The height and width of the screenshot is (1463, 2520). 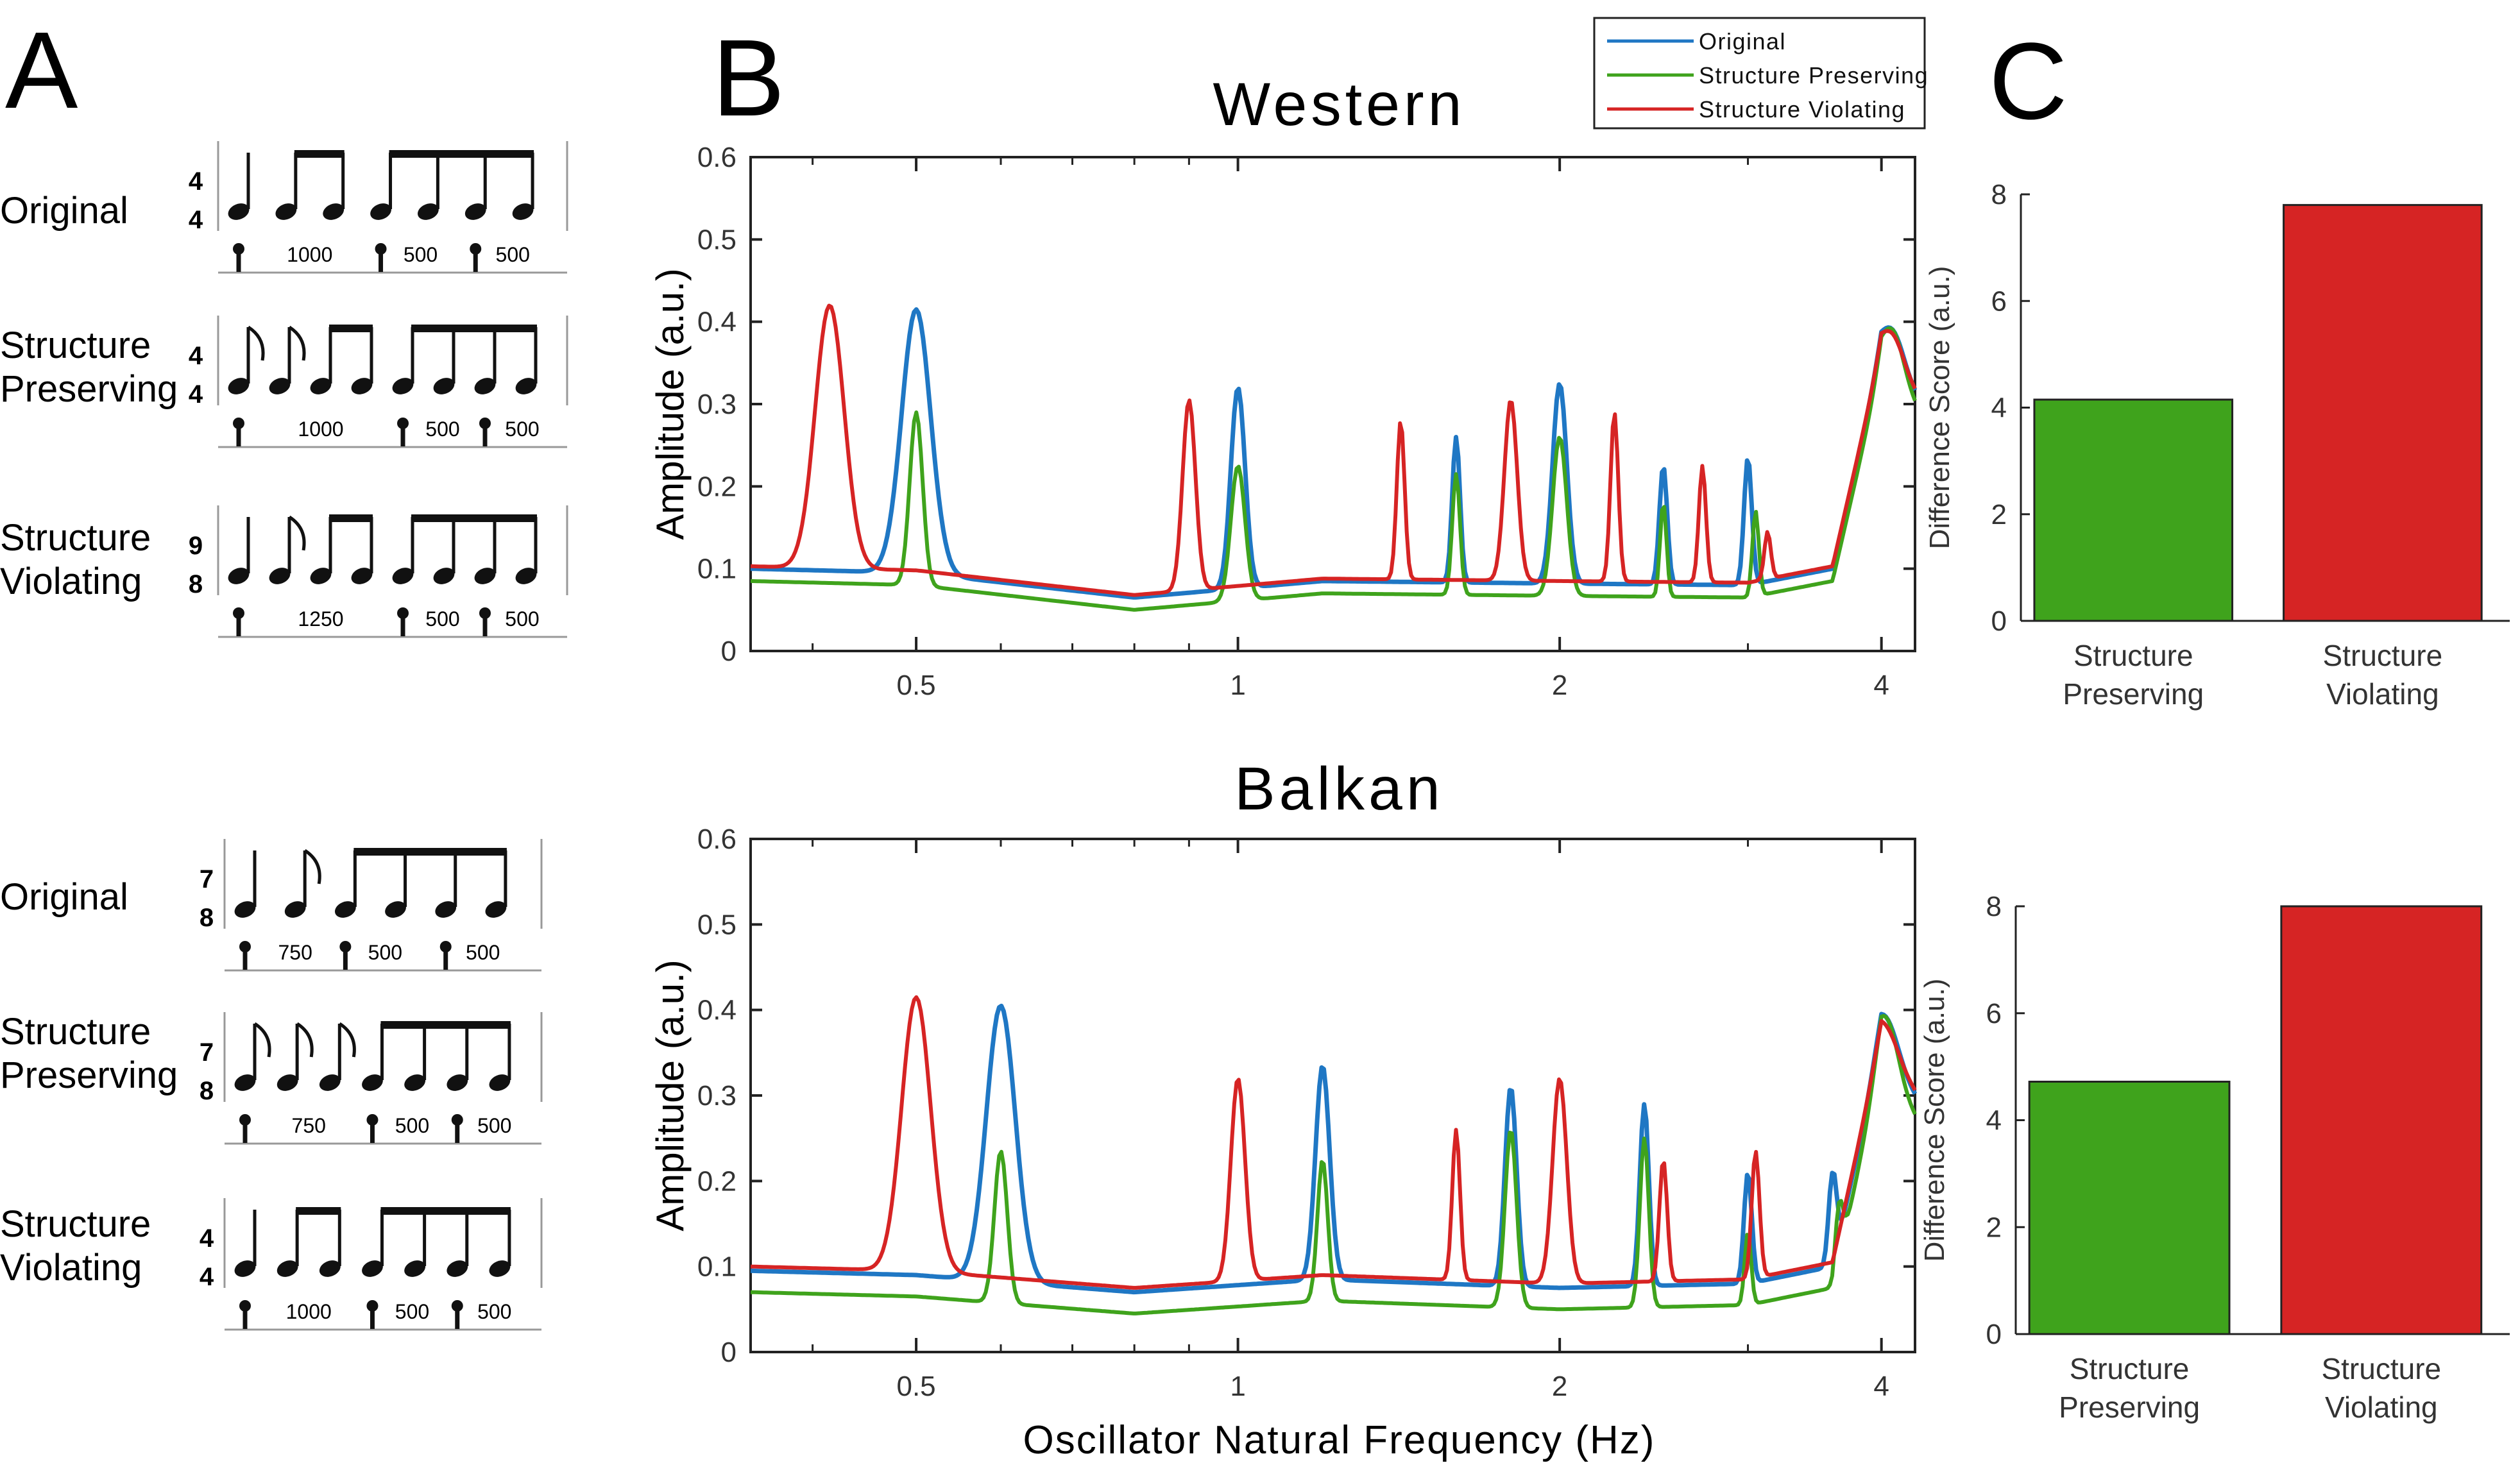 What do you see at coordinates (1994, 1227) in the screenshot?
I see `y-tick-label: 2` at bounding box center [1994, 1227].